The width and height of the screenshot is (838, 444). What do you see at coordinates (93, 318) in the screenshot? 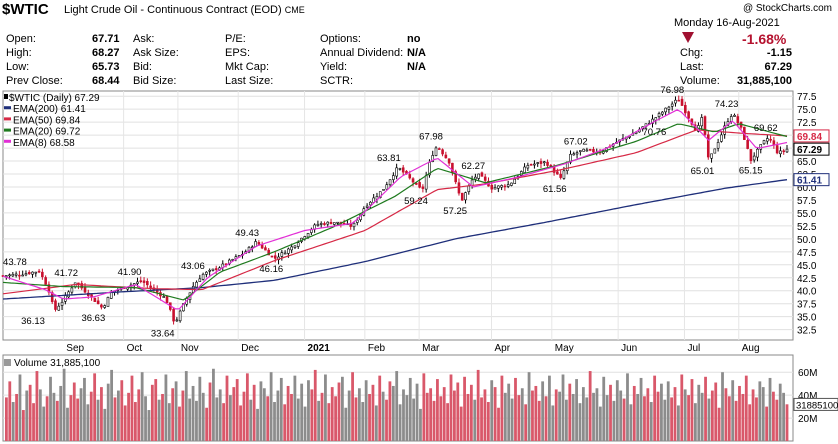
I see `price-annotation: 36.63` at bounding box center [93, 318].